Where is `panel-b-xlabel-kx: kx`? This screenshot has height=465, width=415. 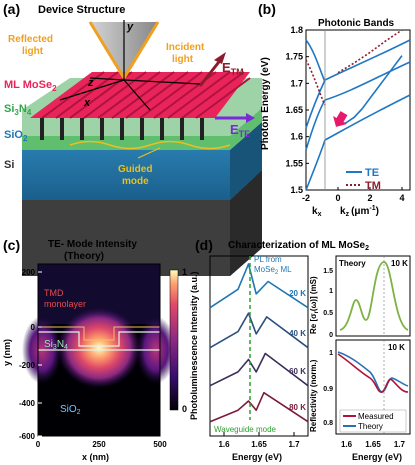 panel-b-xlabel-kx: kx is located at coordinates (317, 212).